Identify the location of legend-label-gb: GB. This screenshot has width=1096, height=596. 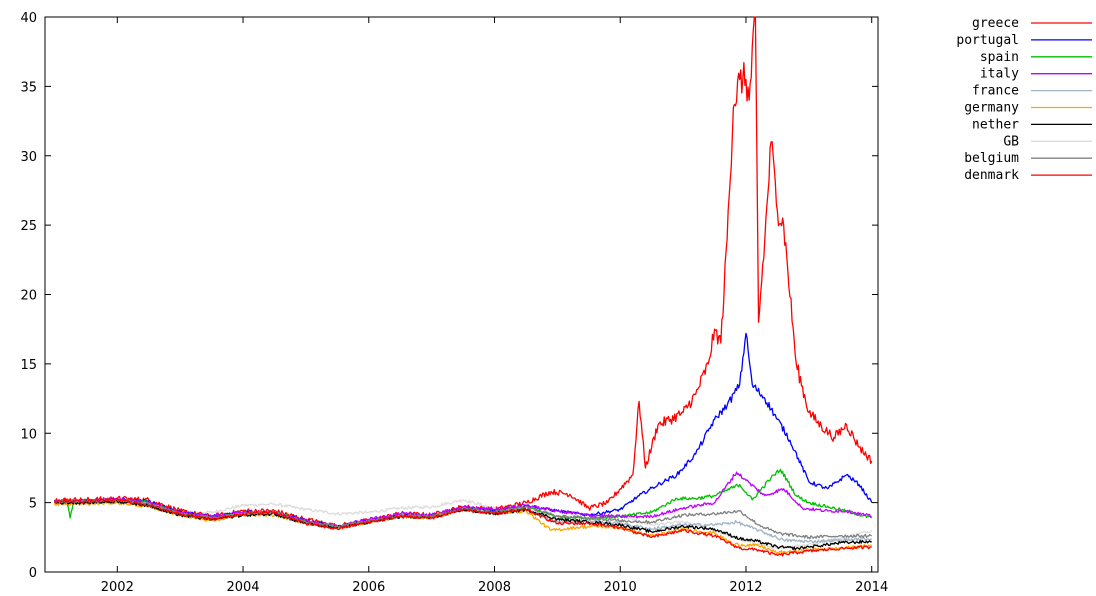
(1011, 141).